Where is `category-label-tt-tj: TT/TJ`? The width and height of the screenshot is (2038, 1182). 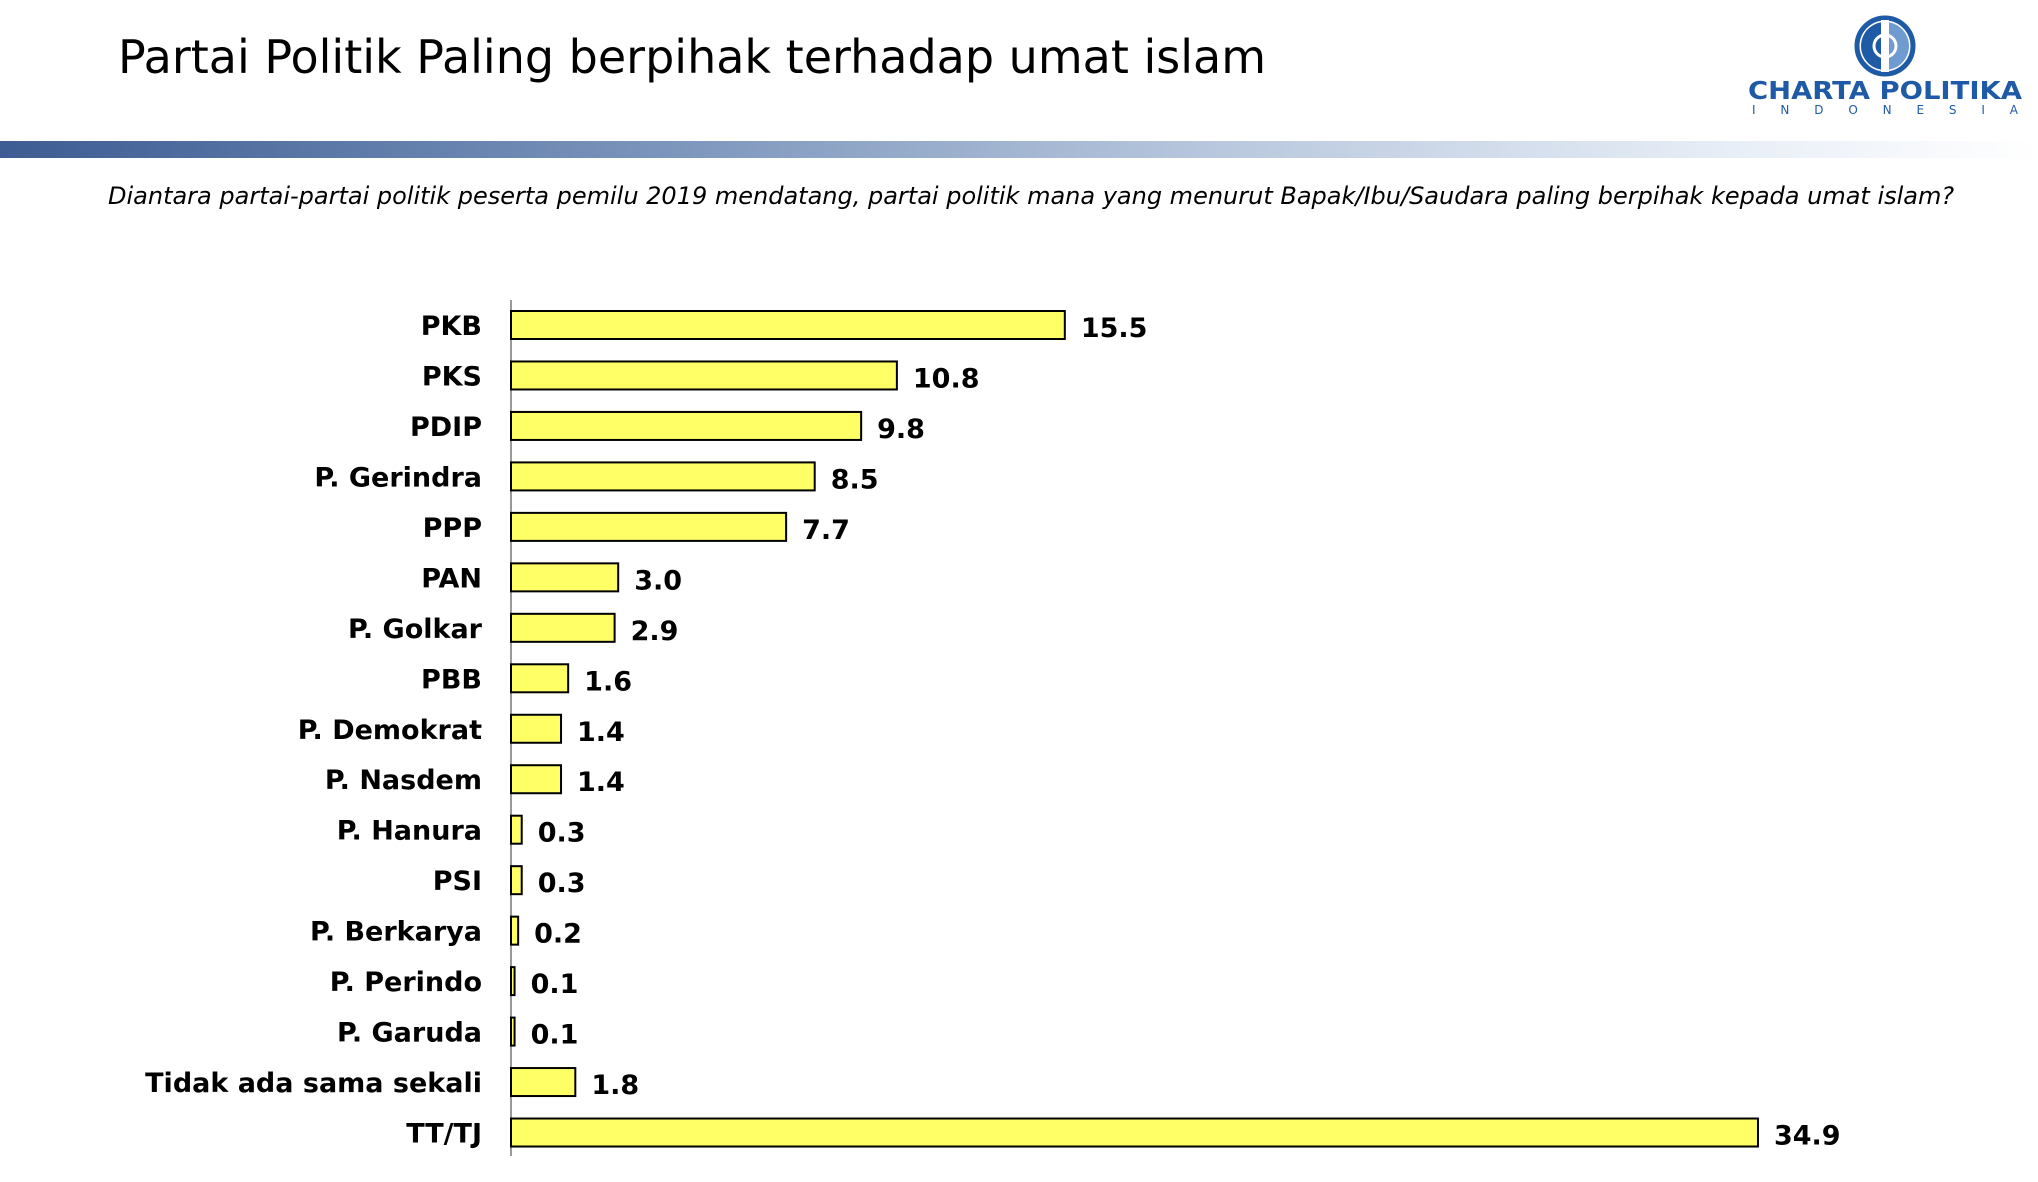 category-label-tt-tj: TT/TJ is located at coordinates (444, 1134).